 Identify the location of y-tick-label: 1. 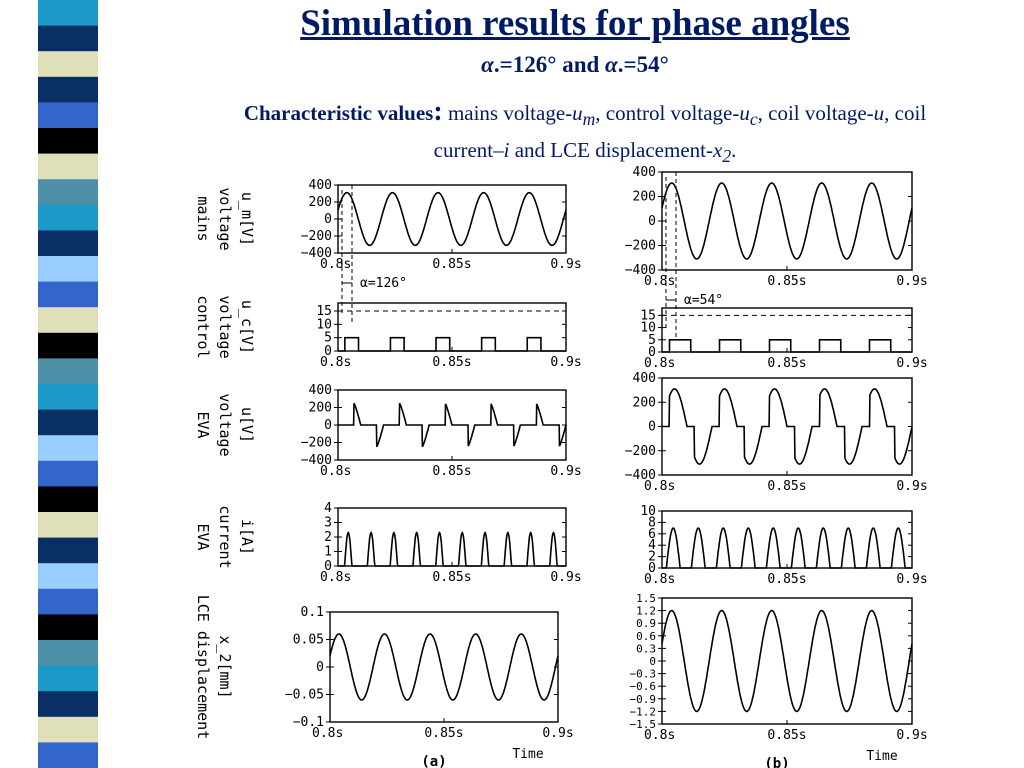
(328, 552).